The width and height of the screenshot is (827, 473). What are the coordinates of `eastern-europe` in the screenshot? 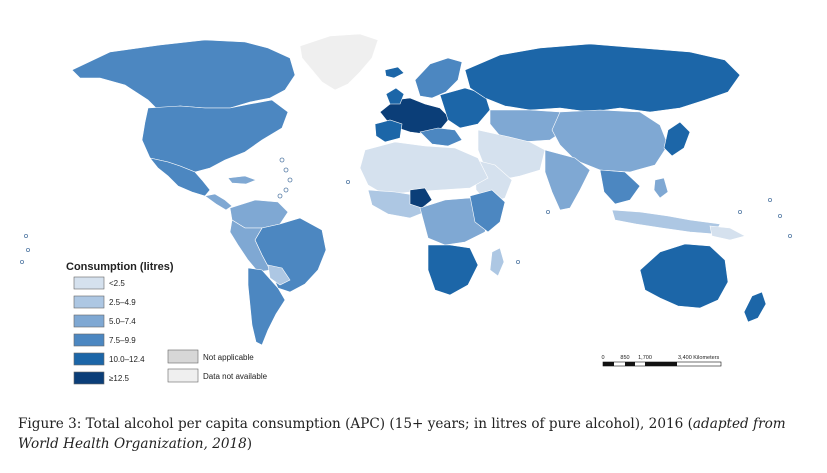 It's located at (465, 108).